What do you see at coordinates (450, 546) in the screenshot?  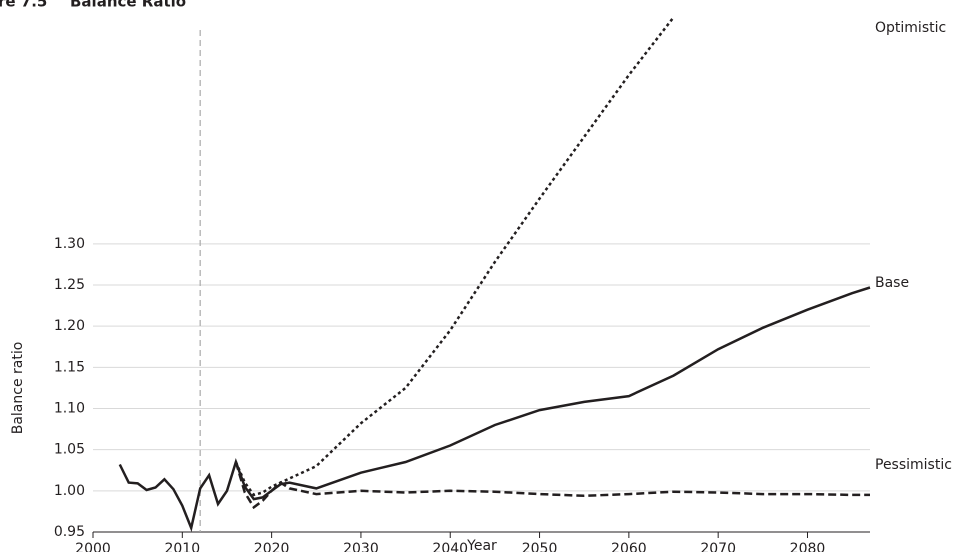 I see `x-tick-label: 2040` at bounding box center [450, 546].